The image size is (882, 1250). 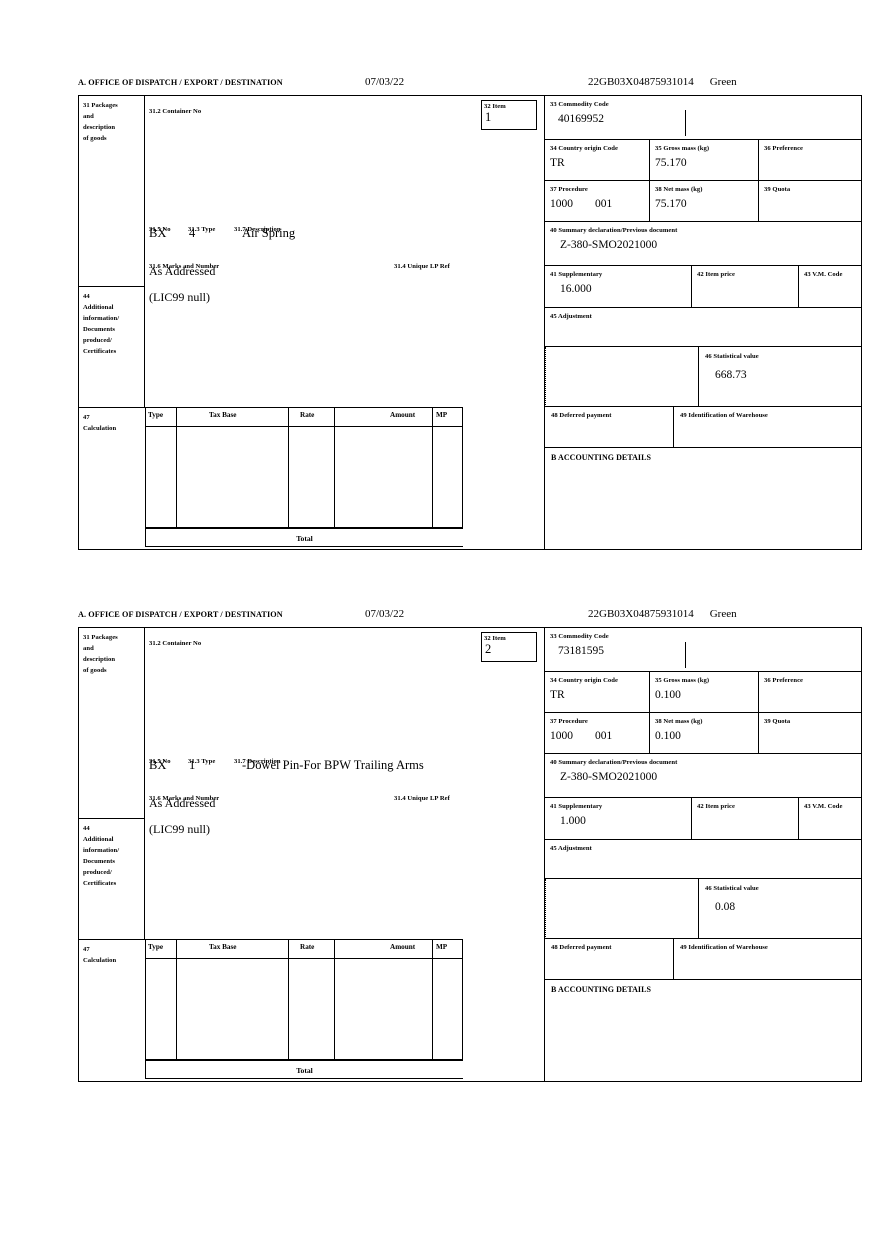 I want to click on box-47-label-1: Calculation, so click(x=100, y=960).